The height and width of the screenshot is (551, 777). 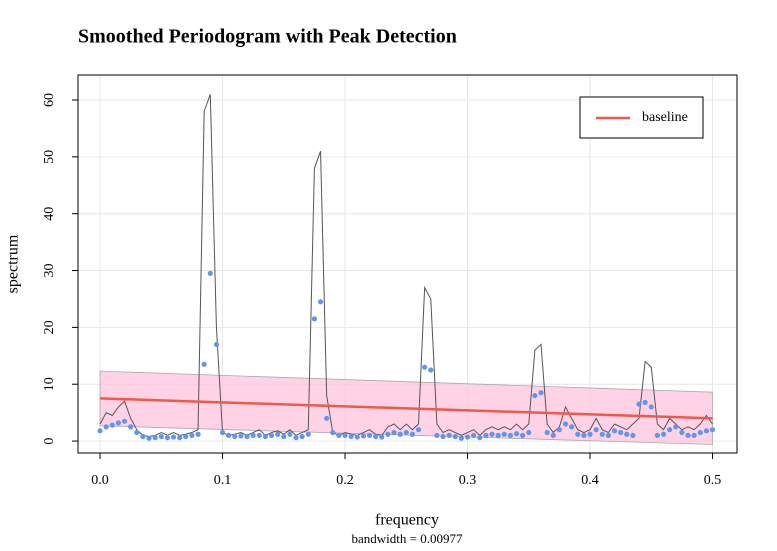 I want to click on x-tick-label: 0.5, so click(x=713, y=480).